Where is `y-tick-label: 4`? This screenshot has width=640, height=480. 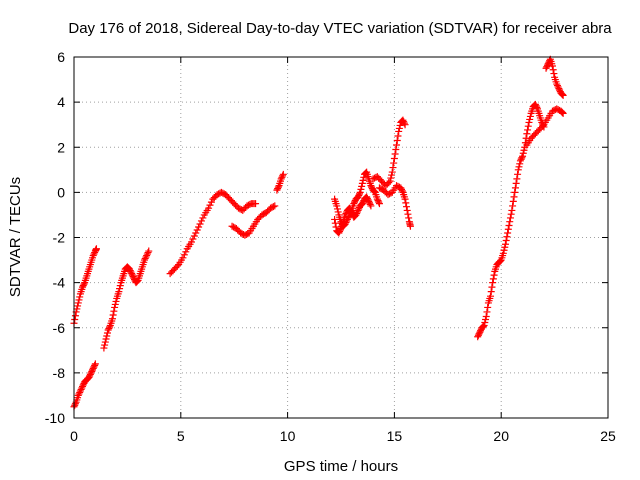 y-tick-label: 4 is located at coordinates (61, 102).